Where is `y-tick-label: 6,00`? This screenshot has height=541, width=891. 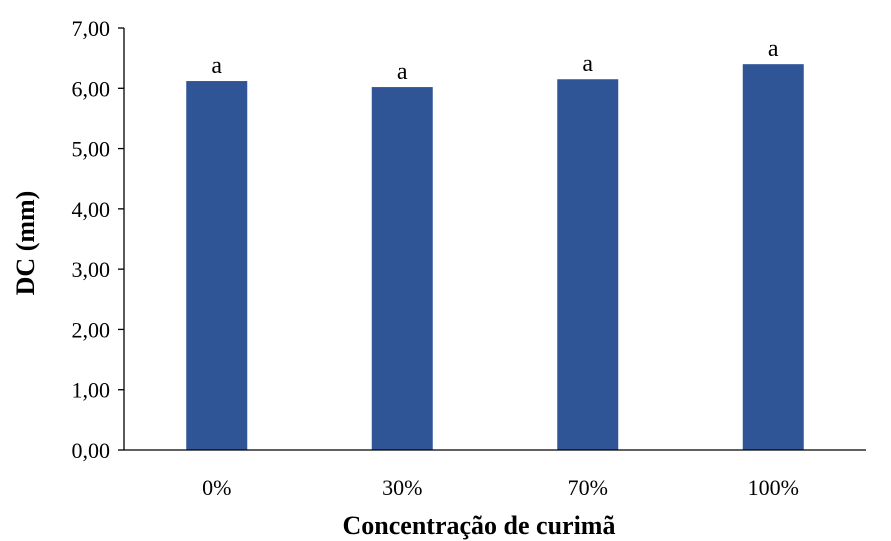 y-tick-label: 6,00 is located at coordinates (91, 88).